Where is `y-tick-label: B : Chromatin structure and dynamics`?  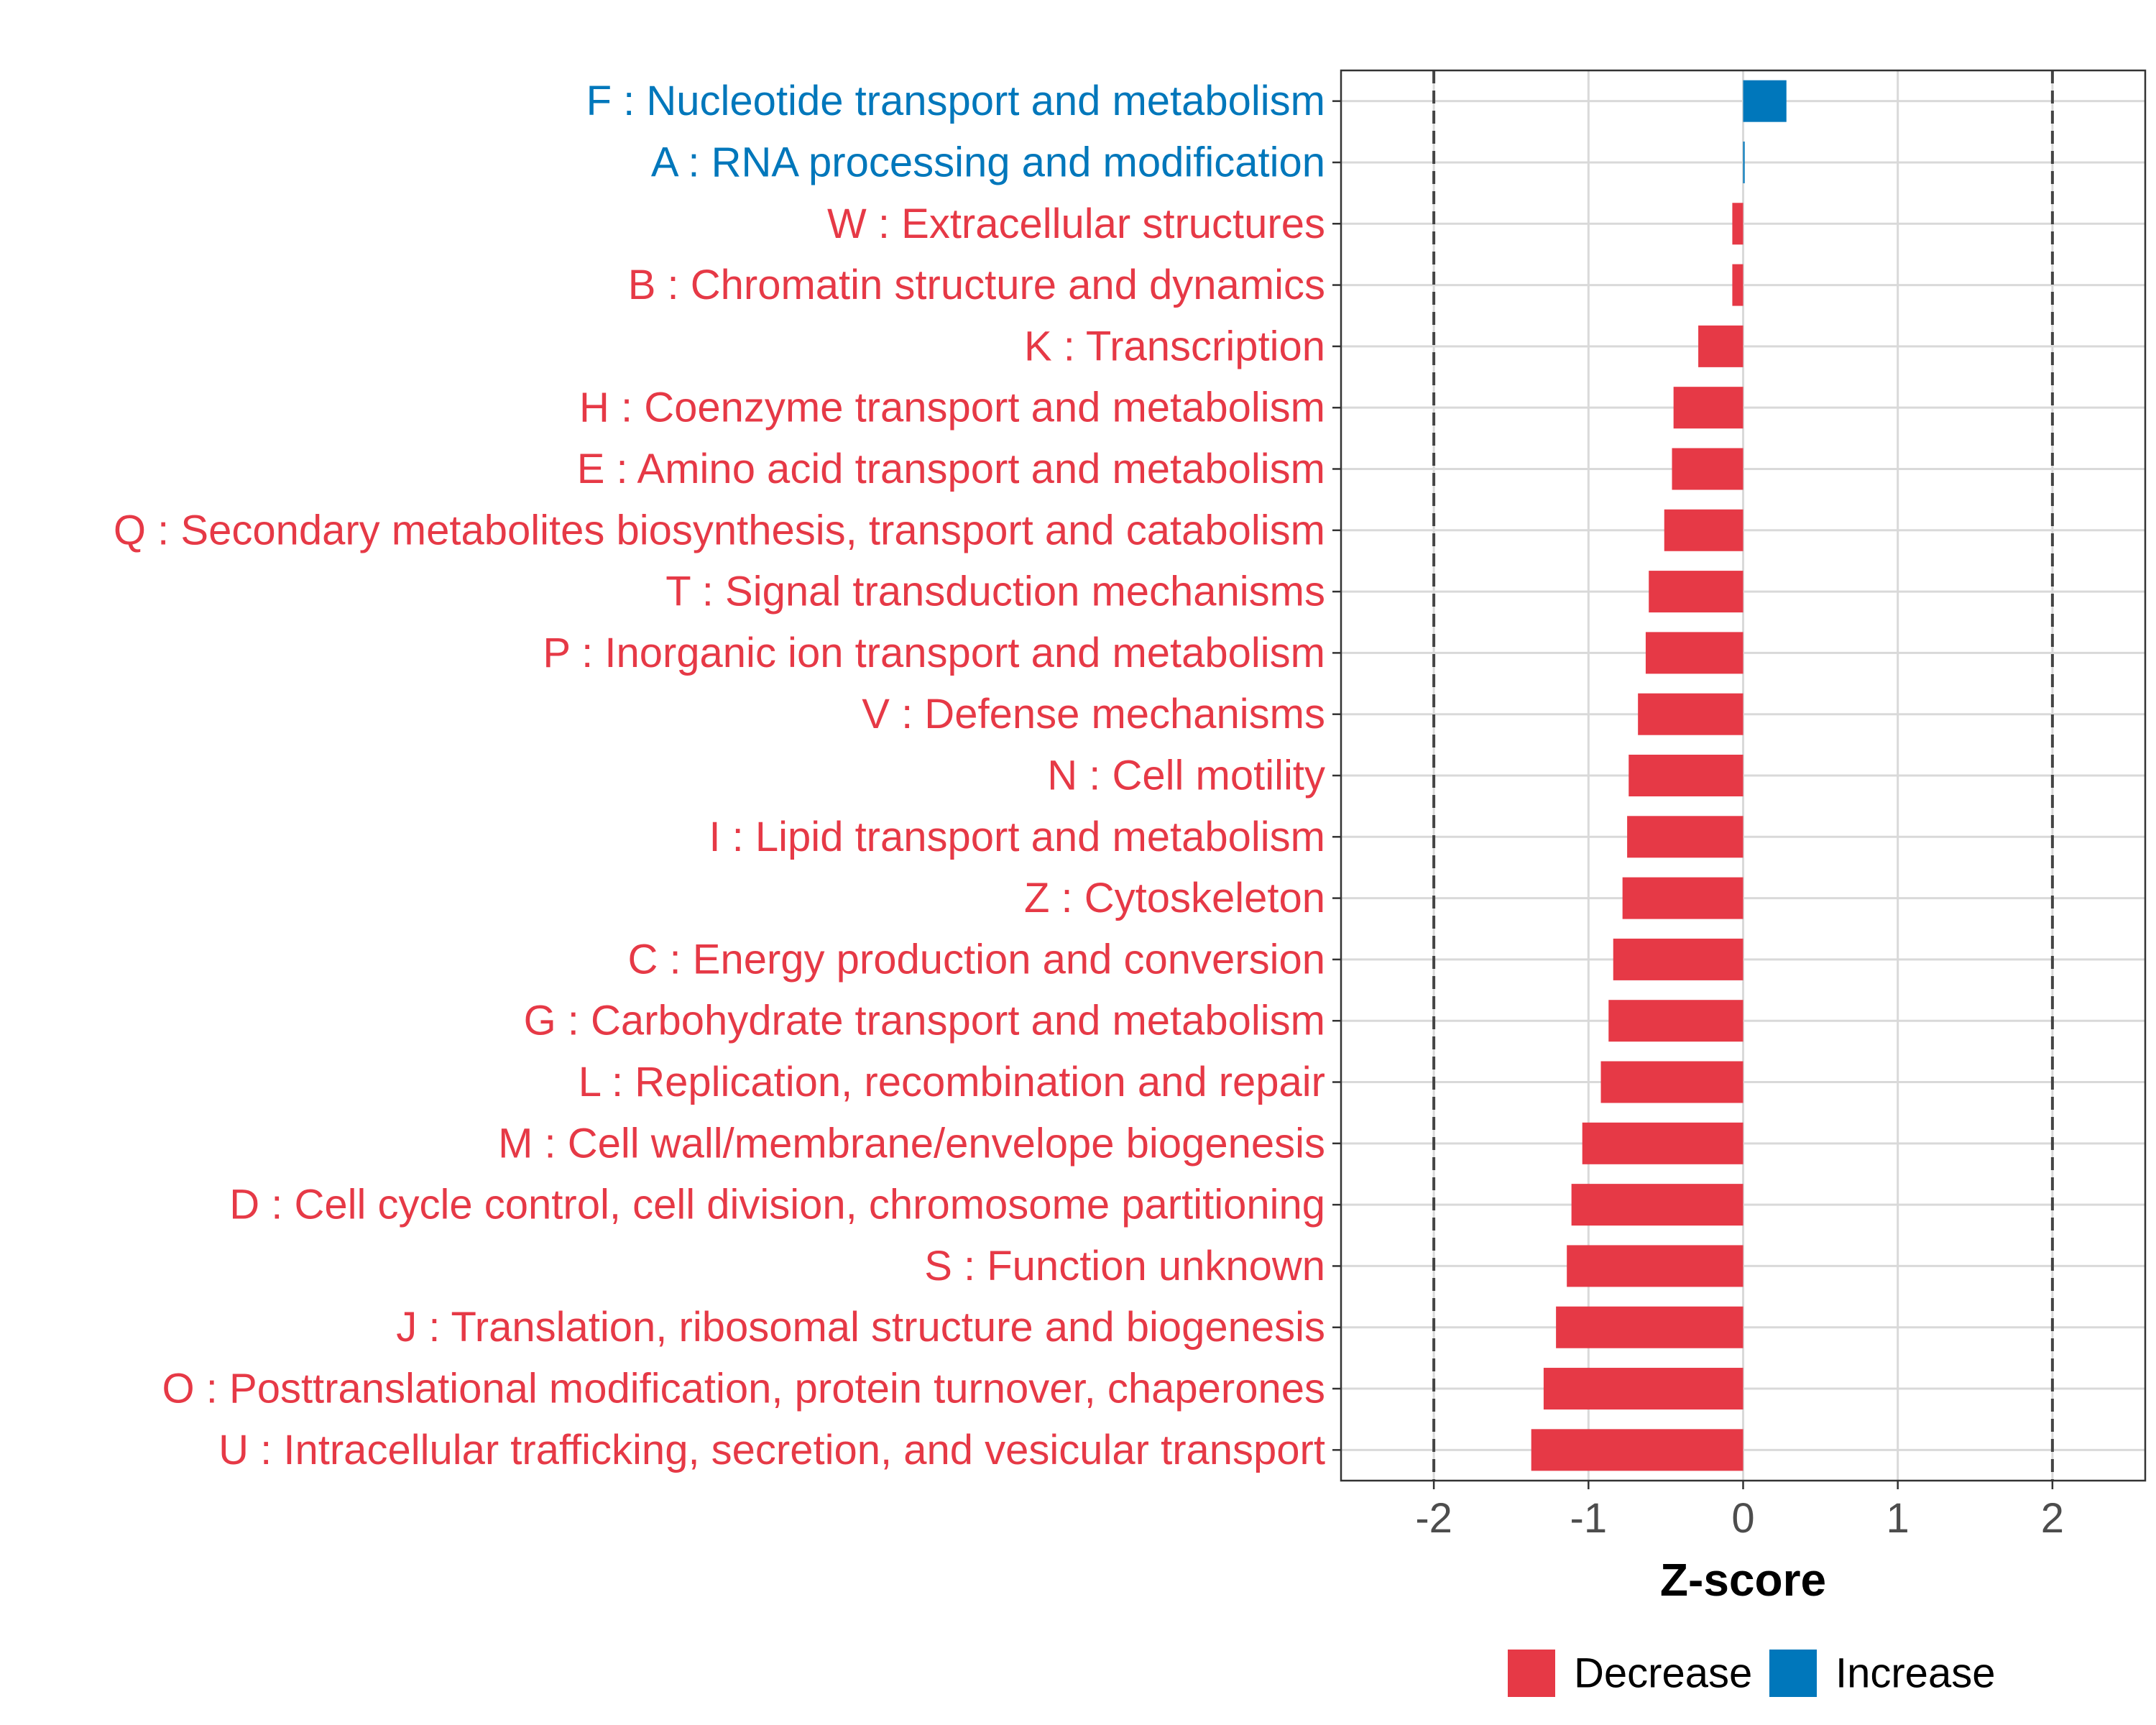
y-tick-label: B : Chromatin structure and dynamics is located at coordinates (977, 285).